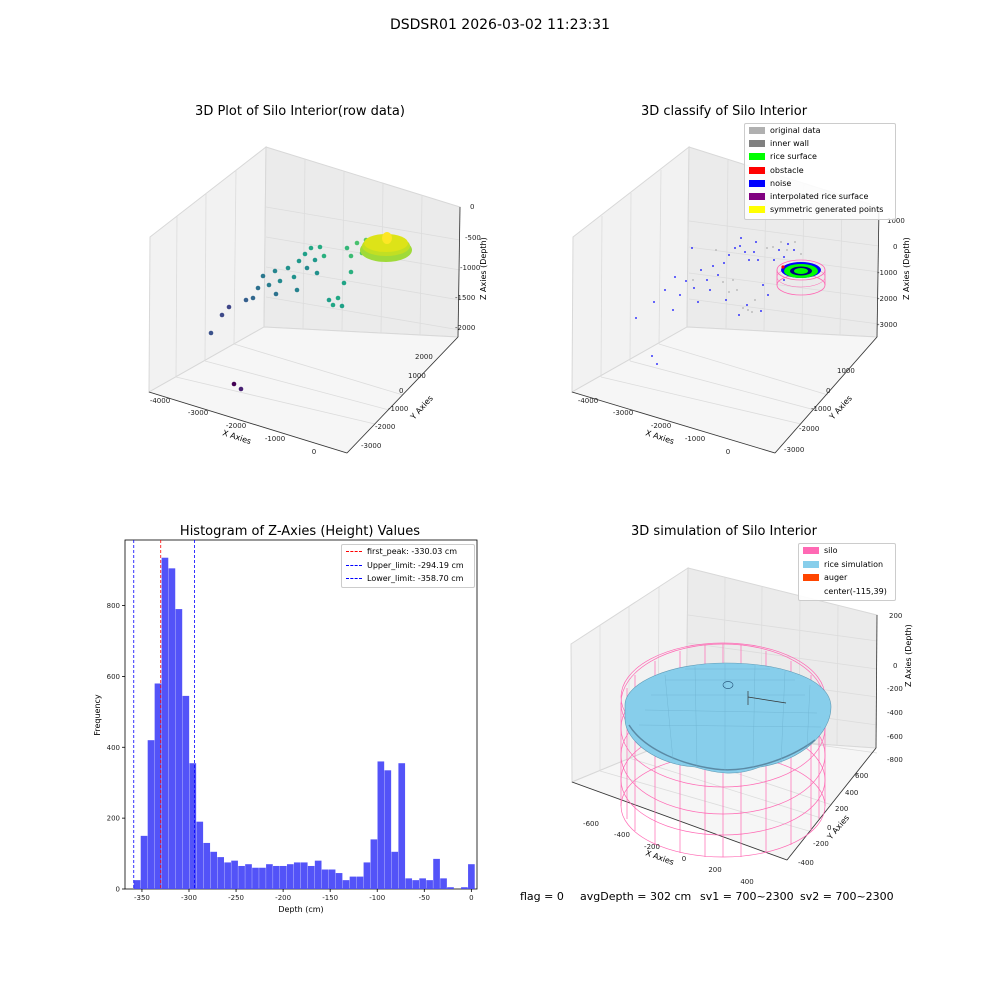  I want to click on plot1-ztick: -1500, so click(465, 298).